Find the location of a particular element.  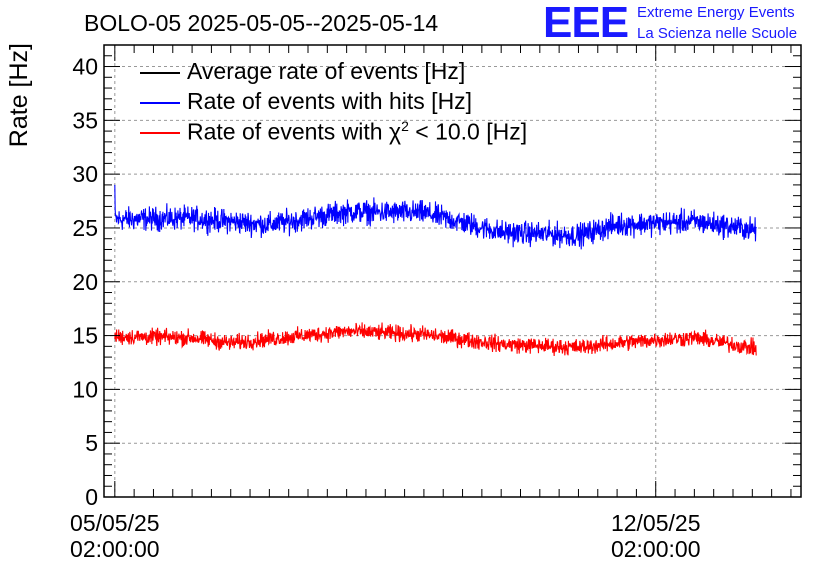

legend-label-average: Average rate of events [Hz] is located at coordinates (326, 71).